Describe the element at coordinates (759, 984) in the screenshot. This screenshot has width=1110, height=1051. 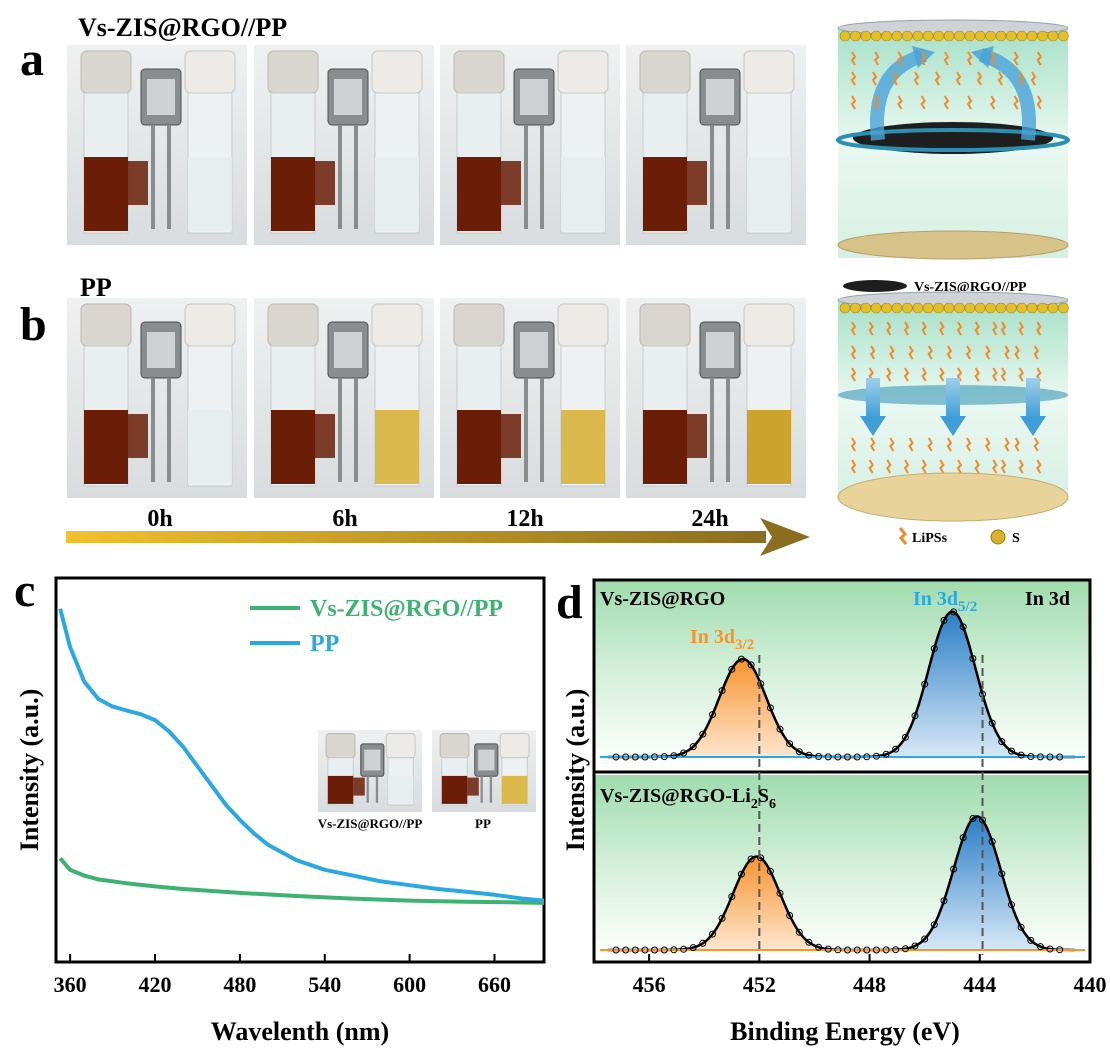
I see `xps-x-tick-label: 452` at that location.